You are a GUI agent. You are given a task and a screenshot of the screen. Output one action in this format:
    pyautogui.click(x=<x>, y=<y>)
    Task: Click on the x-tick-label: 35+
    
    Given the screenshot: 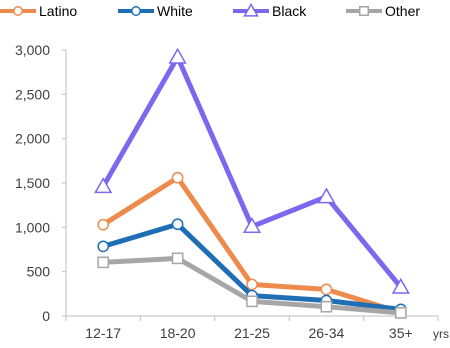 What is the action you would take?
    pyautogui.click(x=401, y=333)
    